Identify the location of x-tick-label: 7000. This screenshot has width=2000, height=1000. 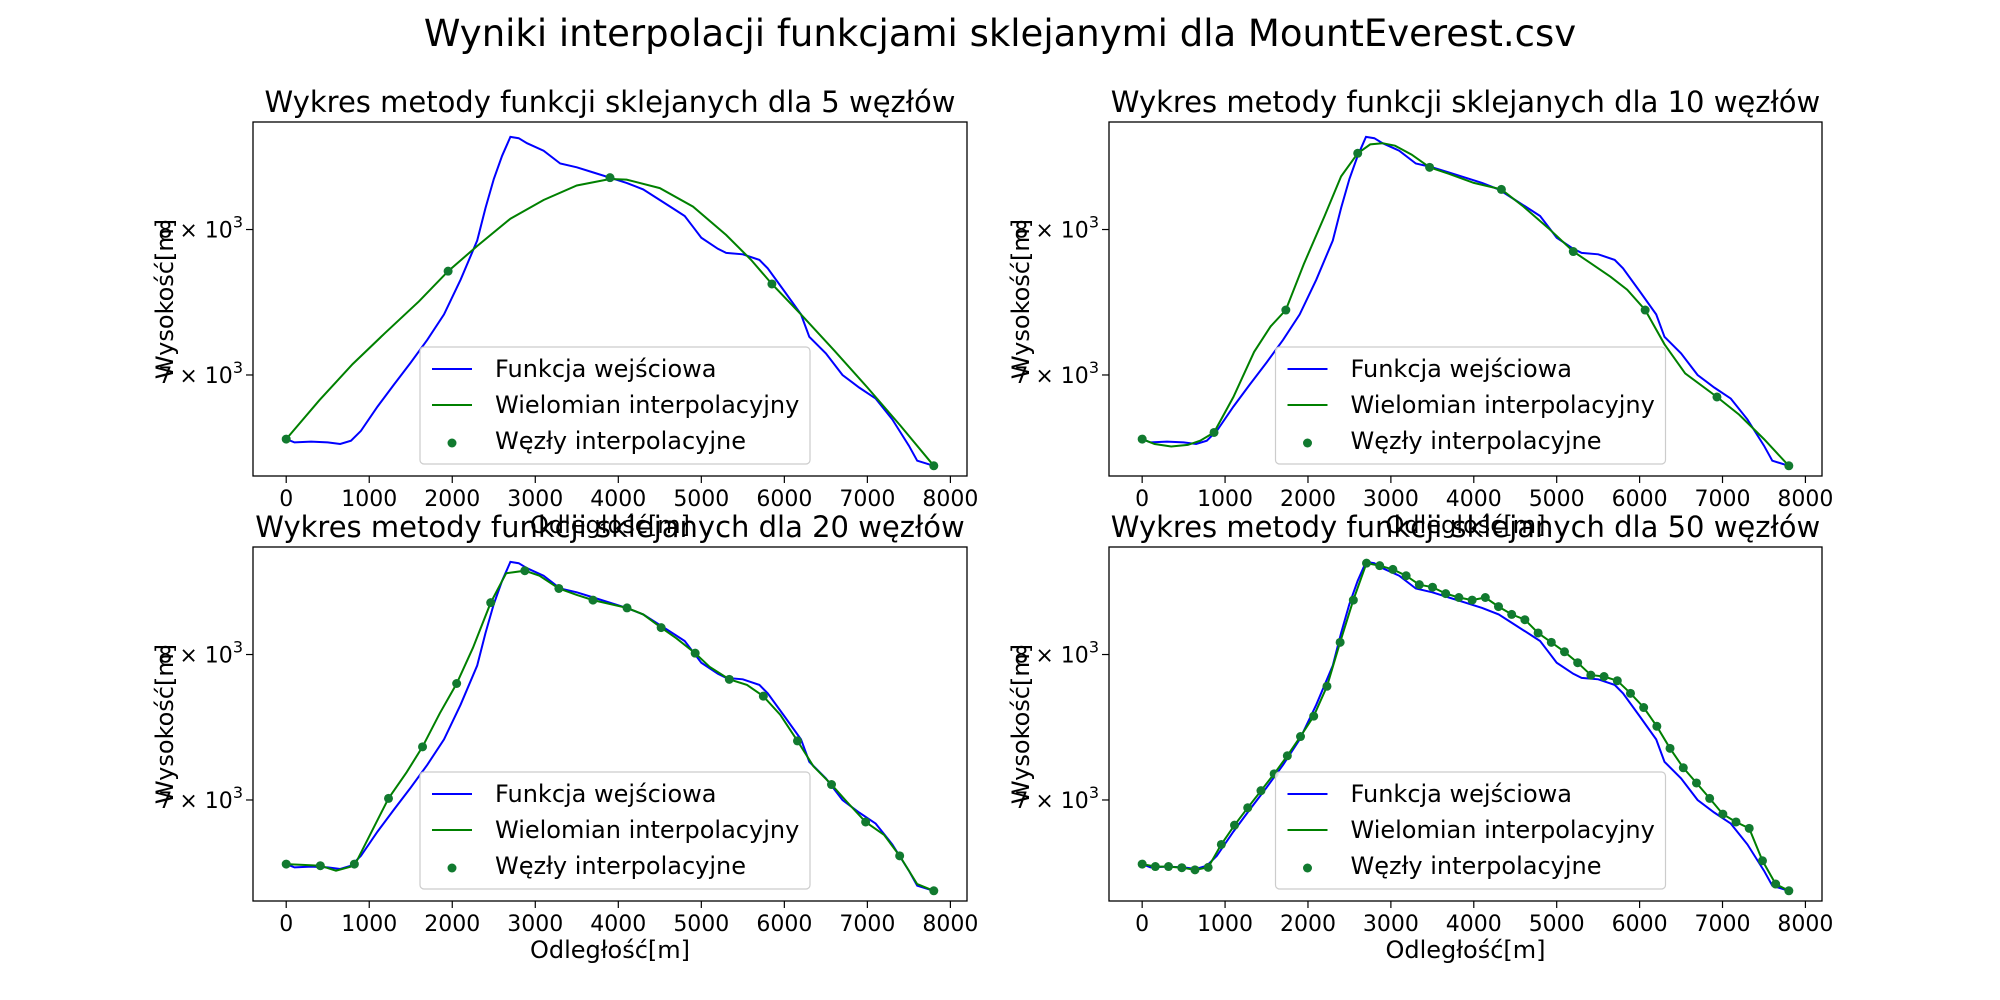
(867, 924).